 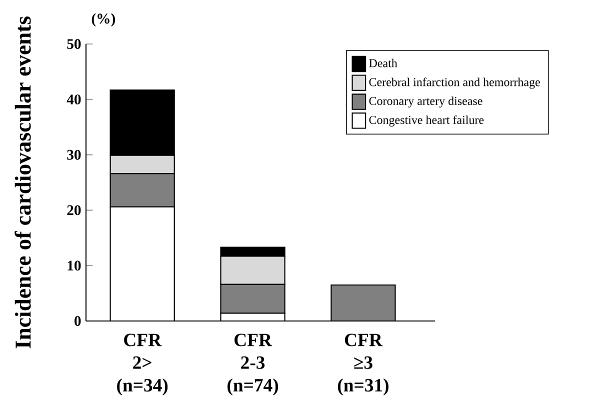 I want to click on y-tick-label: 0, so click(x=77, y=321).